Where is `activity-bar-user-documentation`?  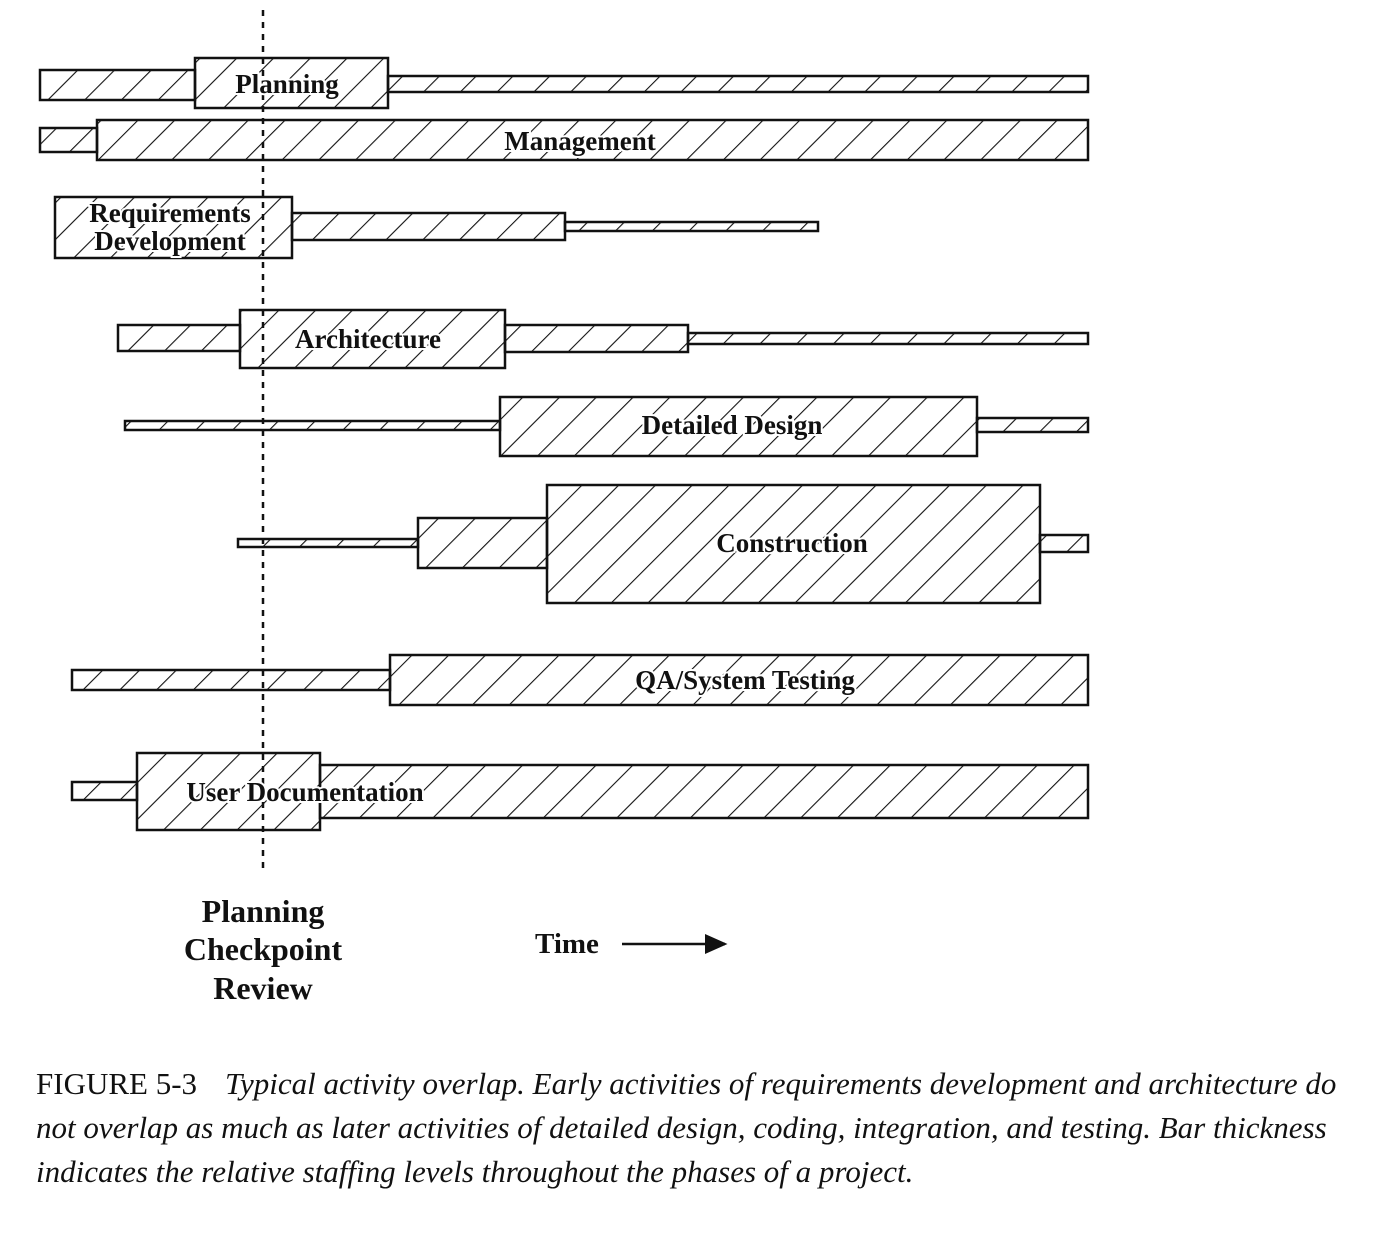
activity-bar-user-documentation is located at coordinates (580, 791).